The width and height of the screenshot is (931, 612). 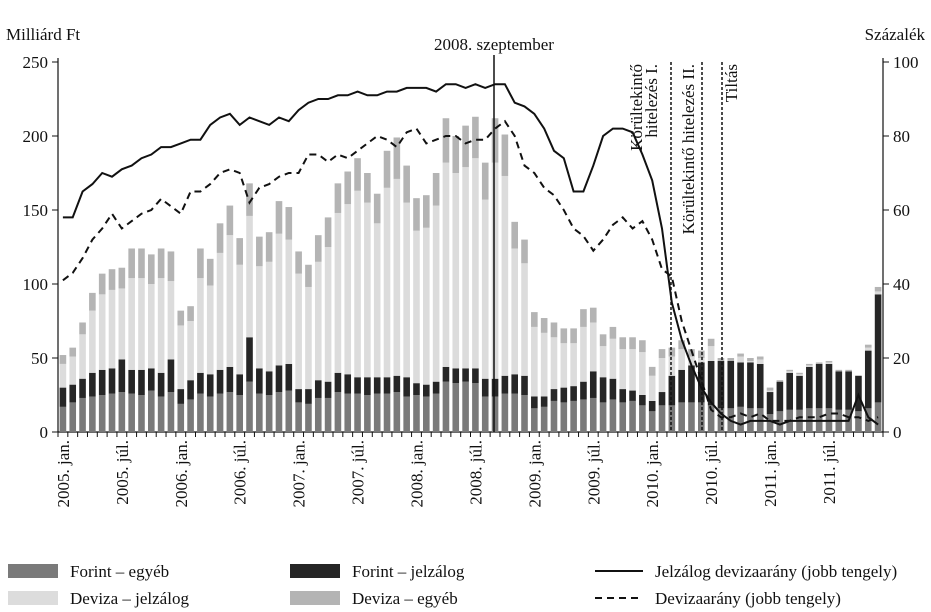 I want to click on x-tick-label: 2005. júl., so click(x=122, y=472).